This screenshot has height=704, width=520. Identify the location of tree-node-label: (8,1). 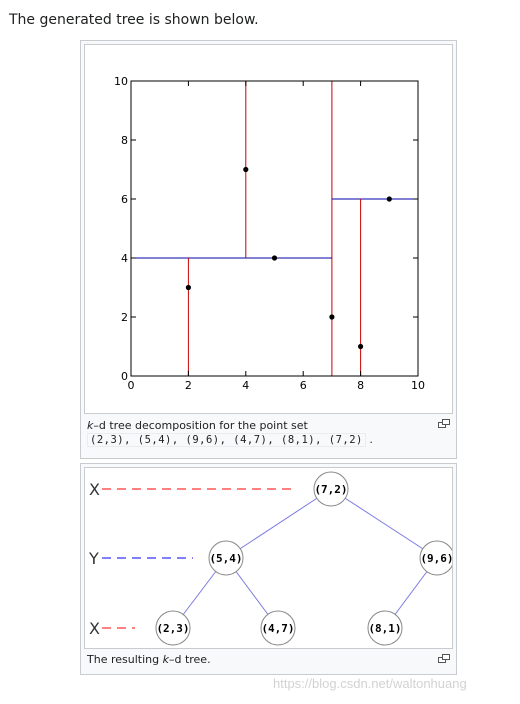
(384, 628).